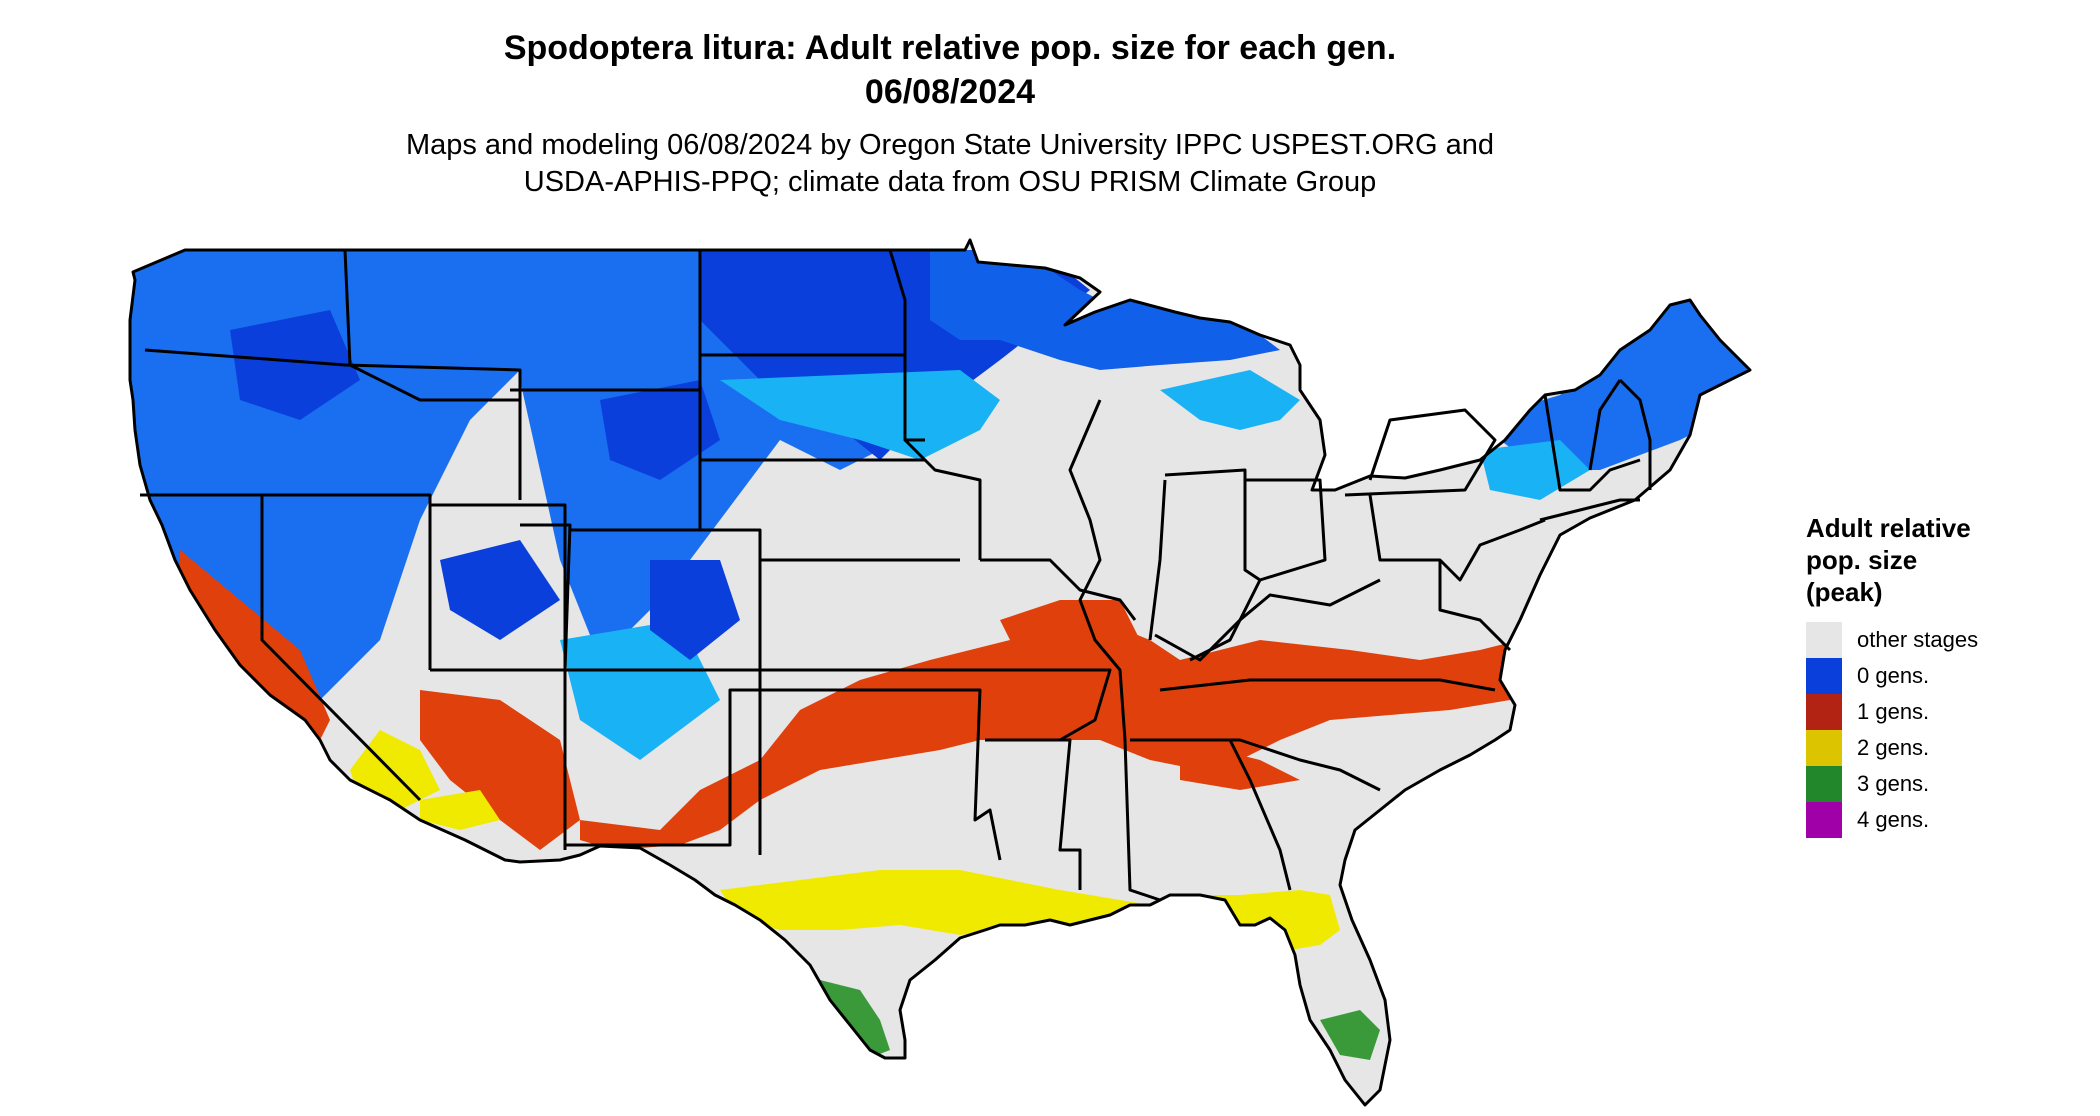  Describe the element at coordinates (950, 92) in the screenshot. I see `map-date: 06/08/2024` at that location.